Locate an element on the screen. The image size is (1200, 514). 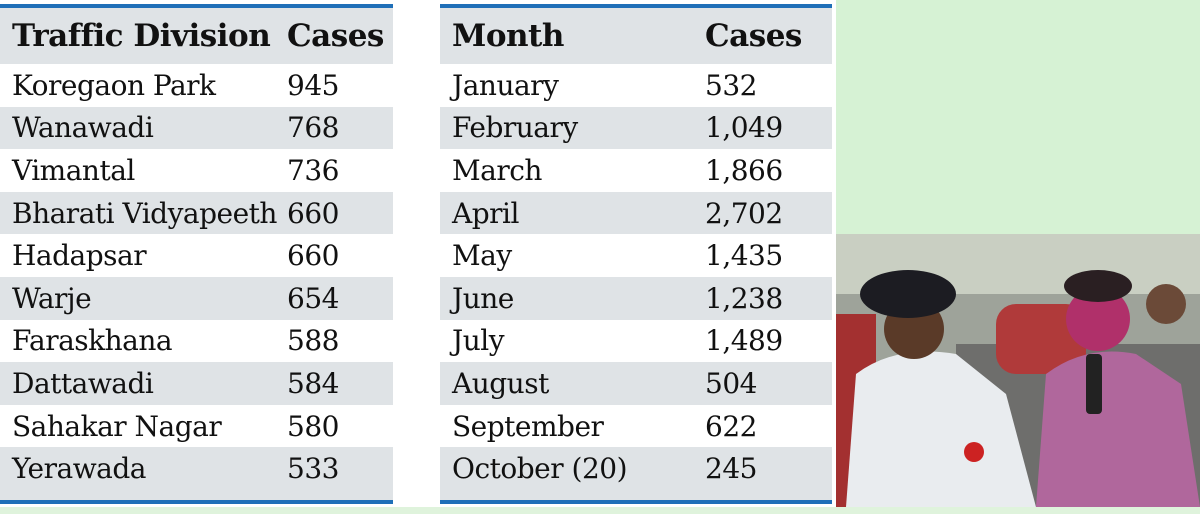
row-label: April is located at coordinates (485, 213).